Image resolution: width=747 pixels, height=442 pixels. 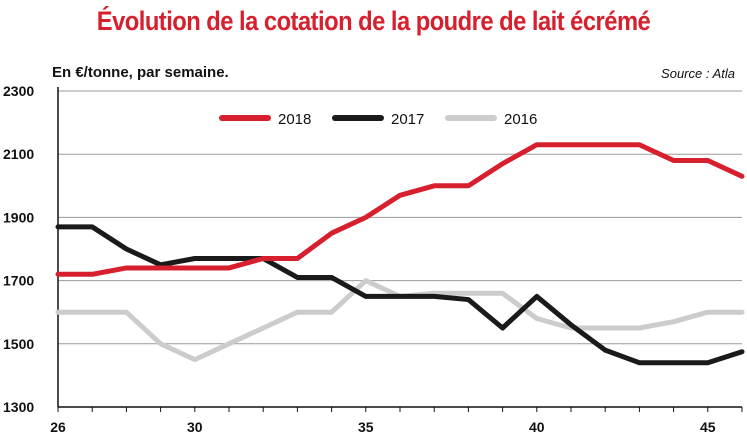 I want to click on y-tick-label: 2300, so click(x=18, y=91).